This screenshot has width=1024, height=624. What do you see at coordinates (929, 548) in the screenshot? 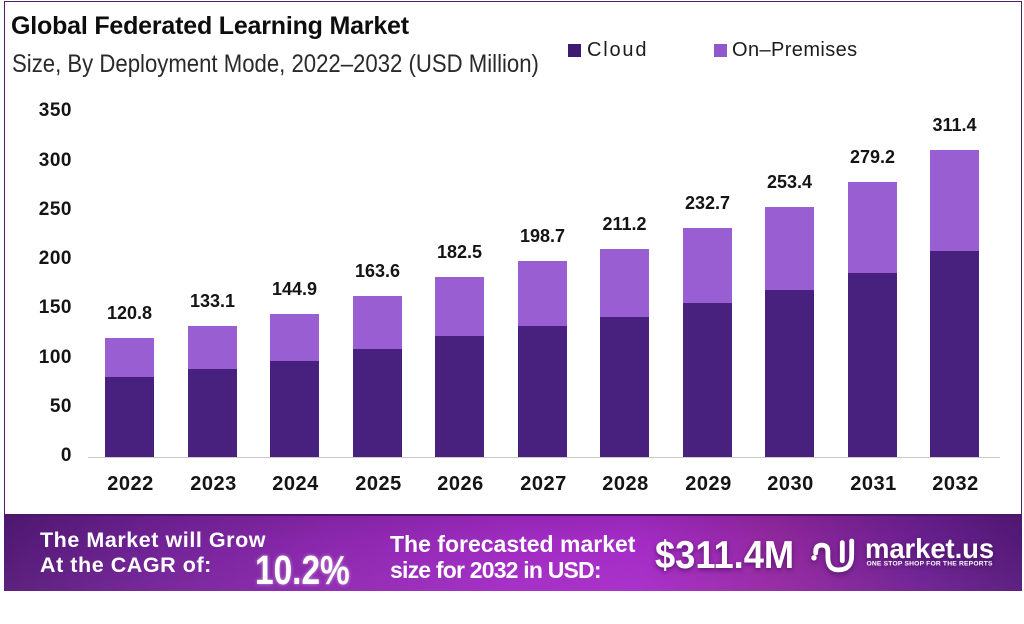
I see `svg-text: market.us` at bounding box center [929, 548].